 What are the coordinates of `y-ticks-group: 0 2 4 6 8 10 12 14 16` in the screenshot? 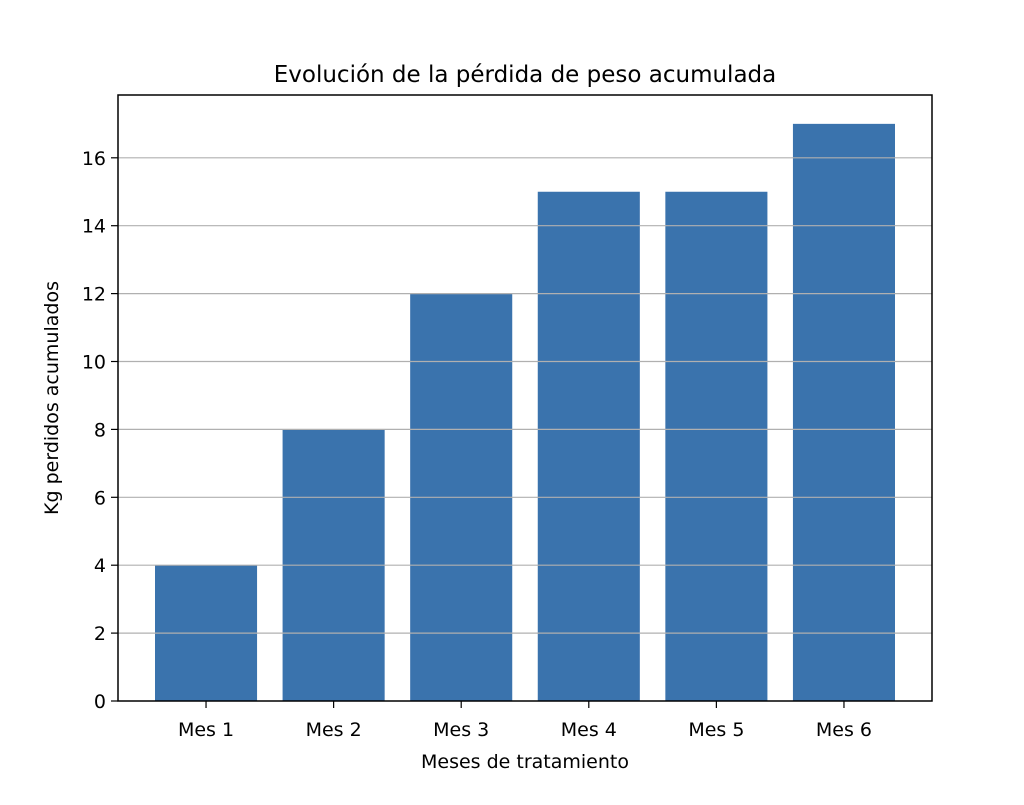 It's located at (100, 430).